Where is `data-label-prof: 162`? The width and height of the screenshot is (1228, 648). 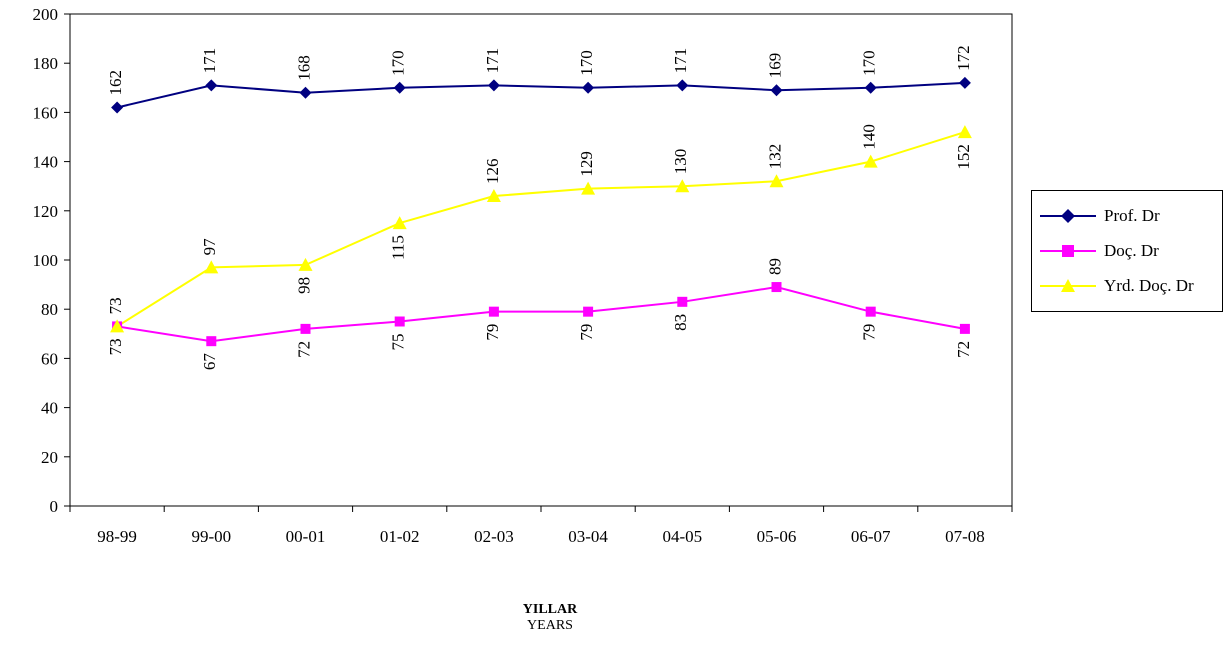
data-label-prof: 162 is located at coordinates (115, 83).